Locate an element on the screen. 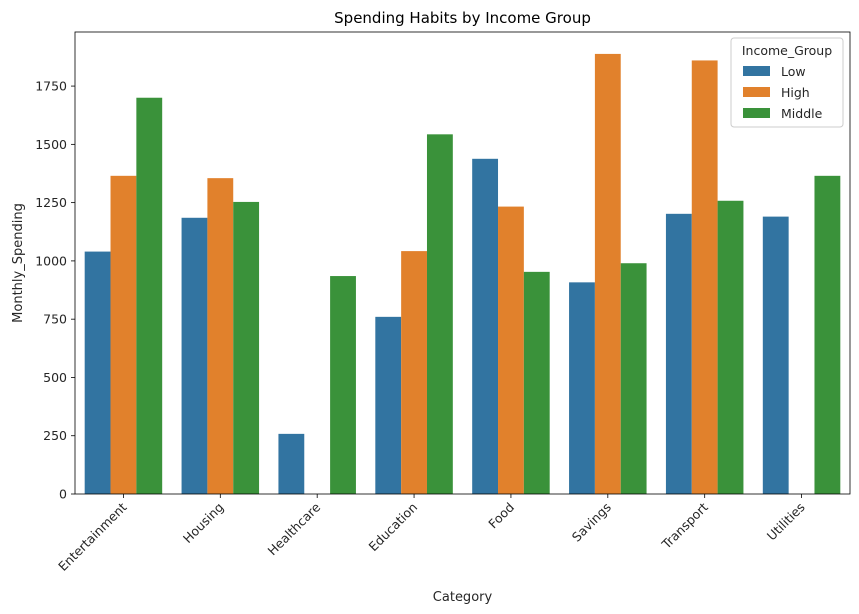 This screenshot has width=859, height=614. legend-title: Income_Group is located at coordinates (787, 50).